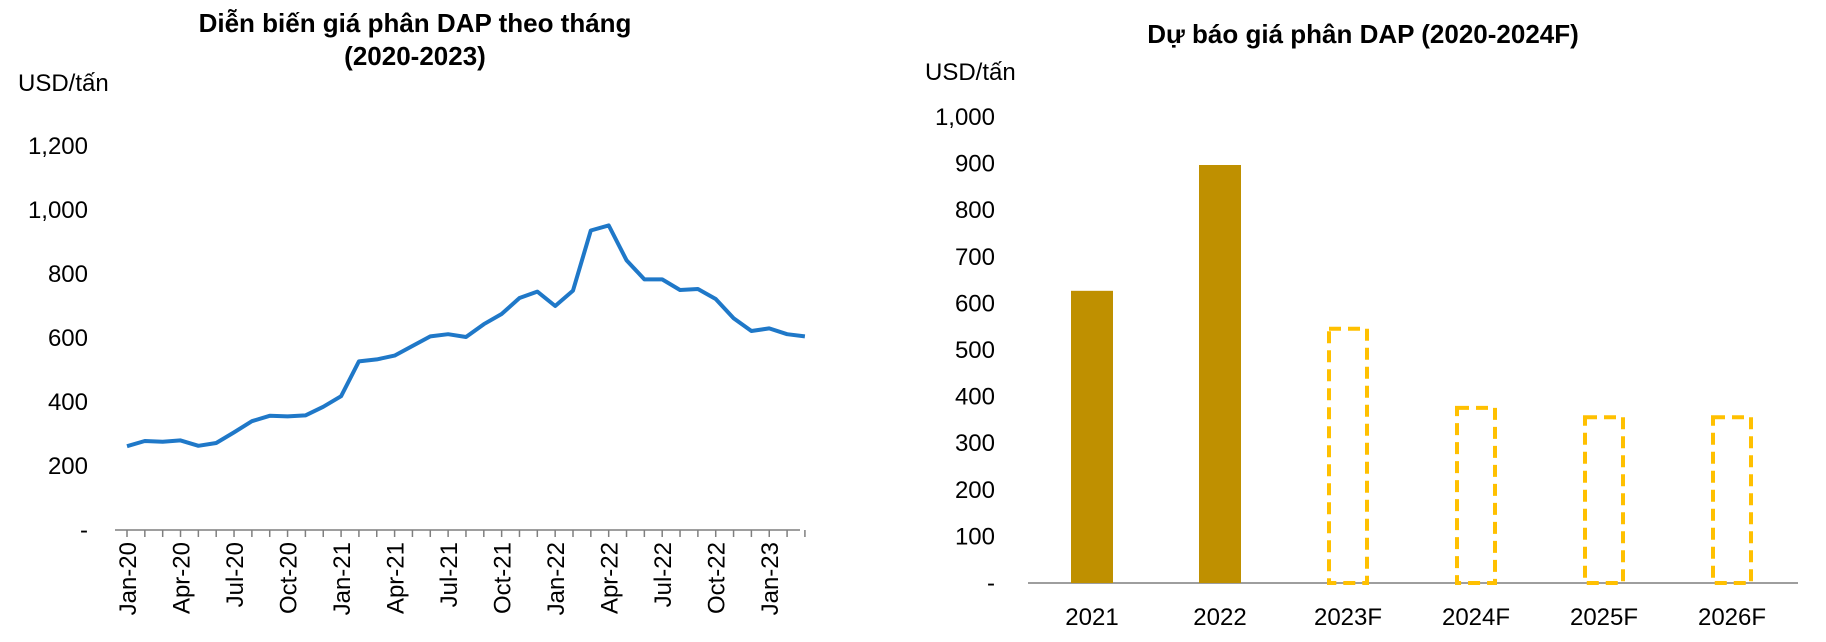 The width and height of the screenshot is (1826, 642). What do you see at coordinates (770, 578) in the screenshot?
I see `line-chart-x-tick-label: Jan-23` at bounding box center [770, 578].